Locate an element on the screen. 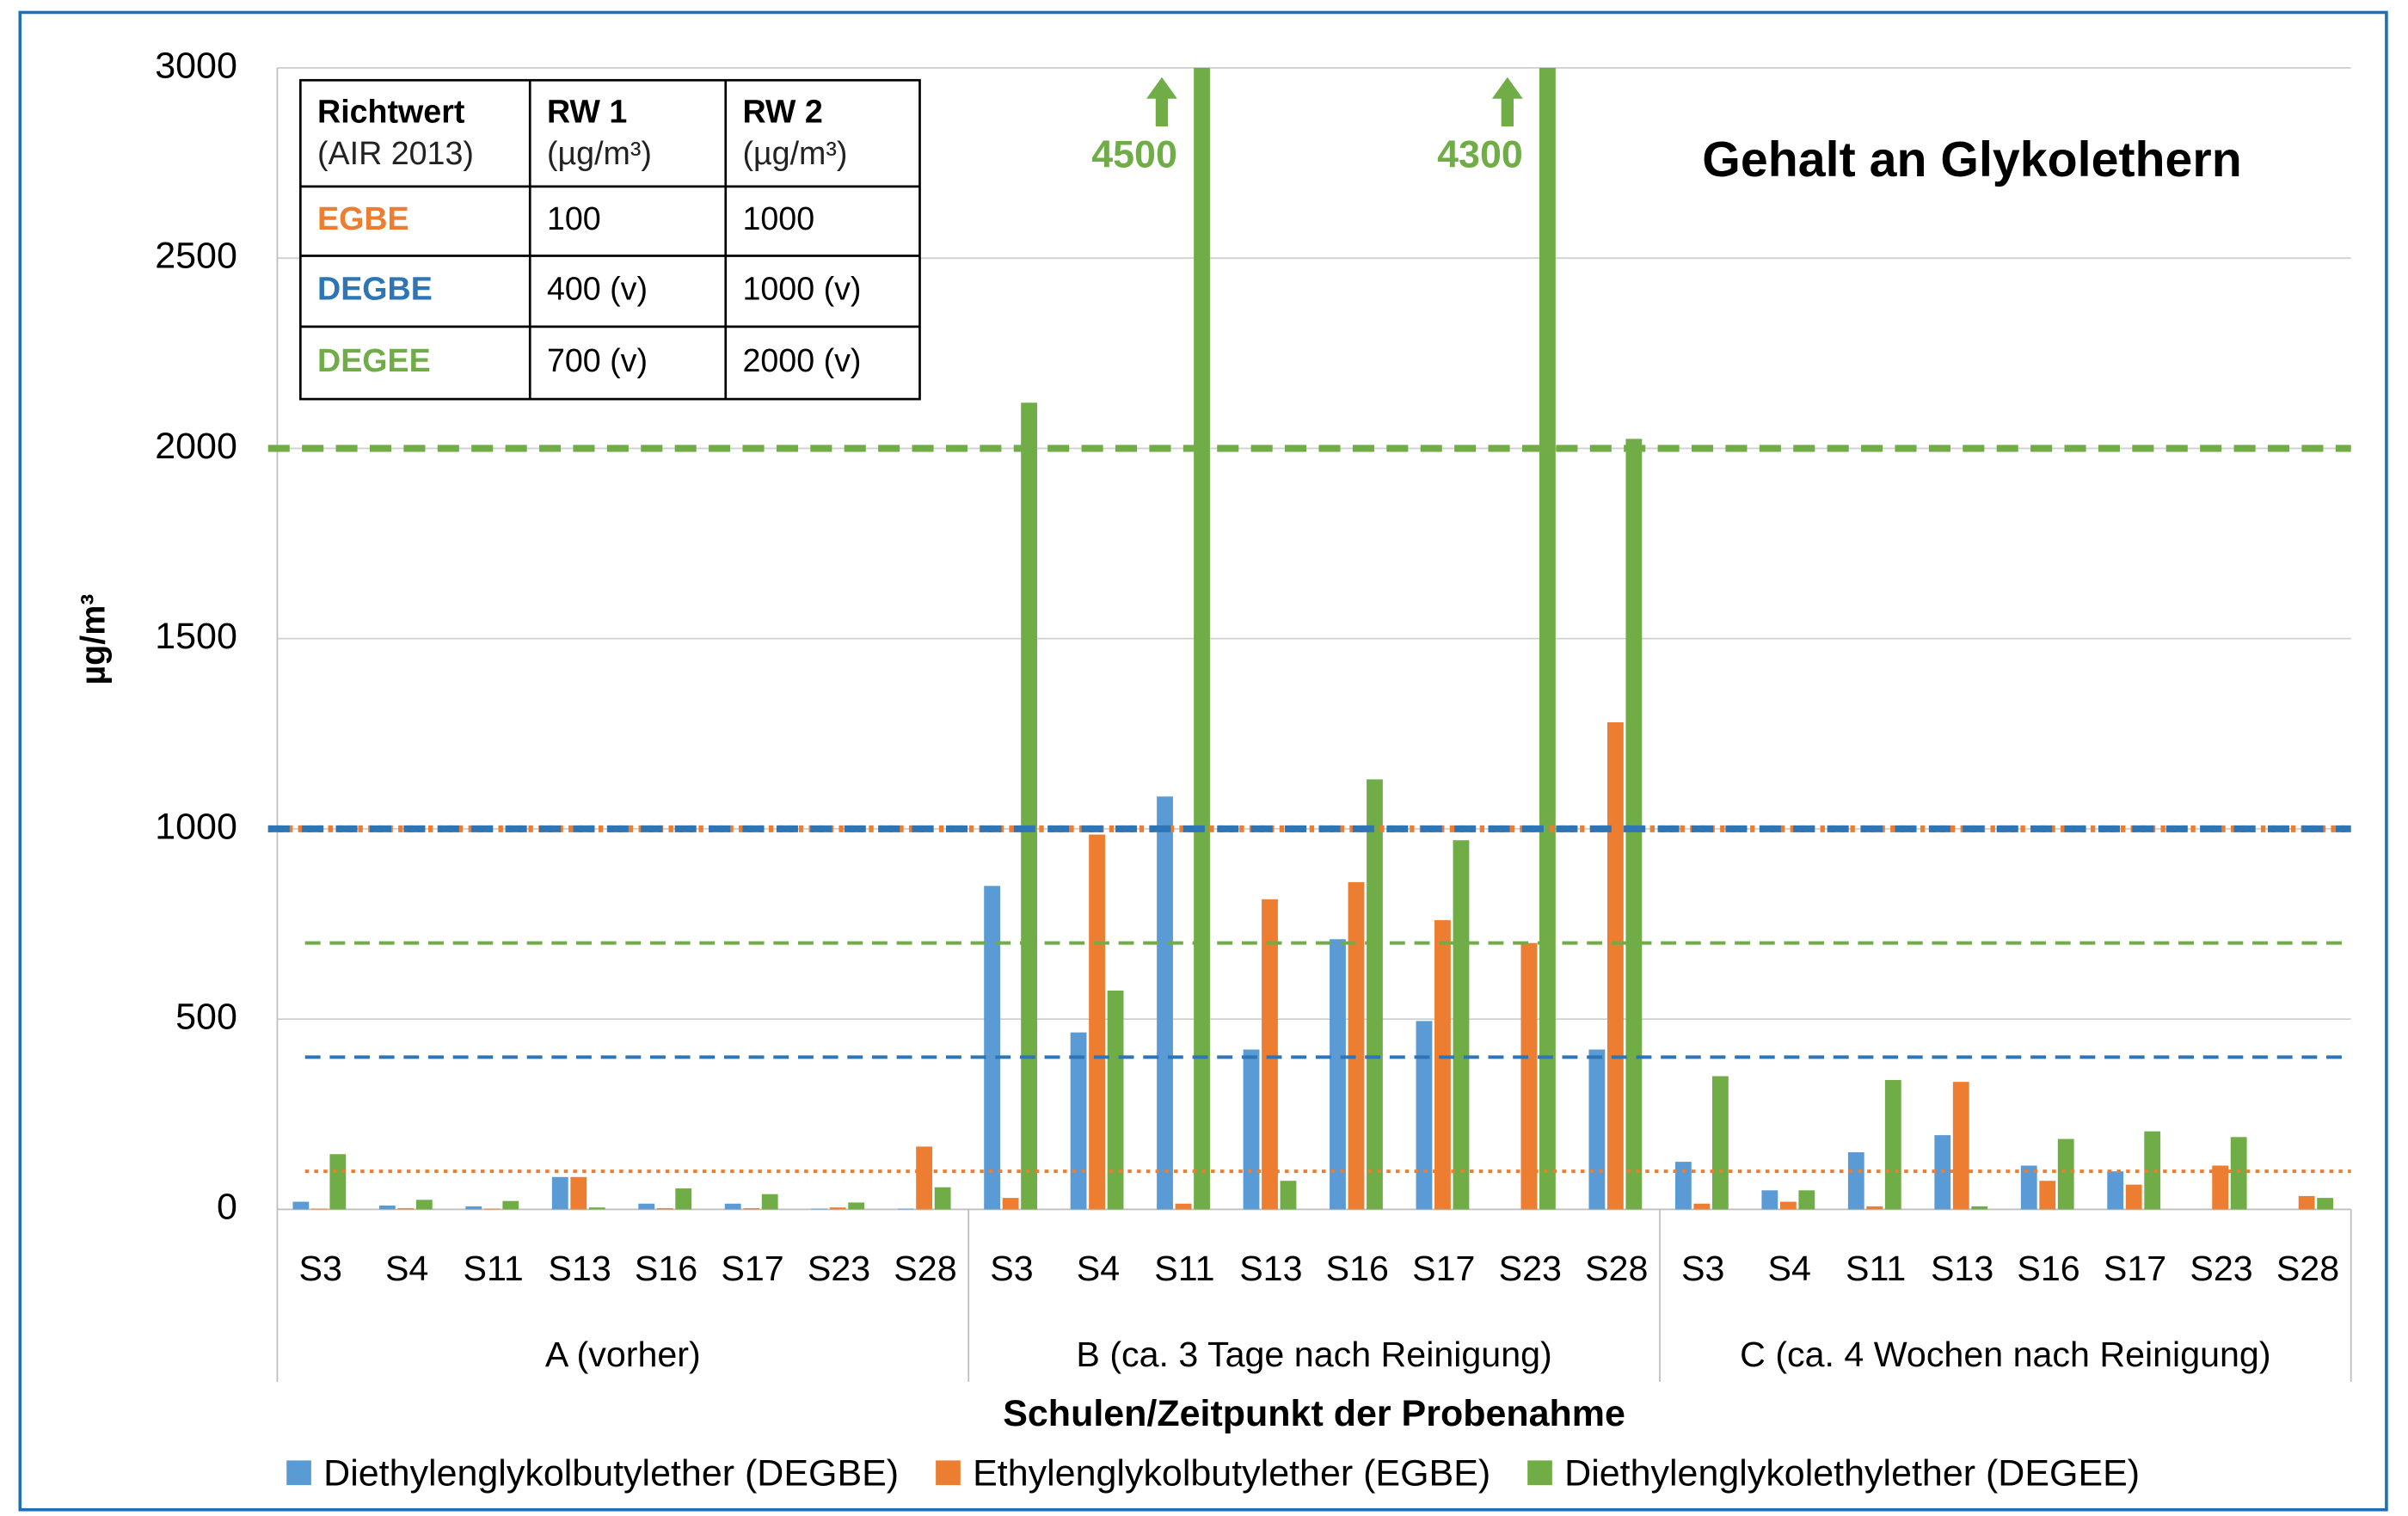  table-substance: DEGEE is located at coordinates (374, 360).